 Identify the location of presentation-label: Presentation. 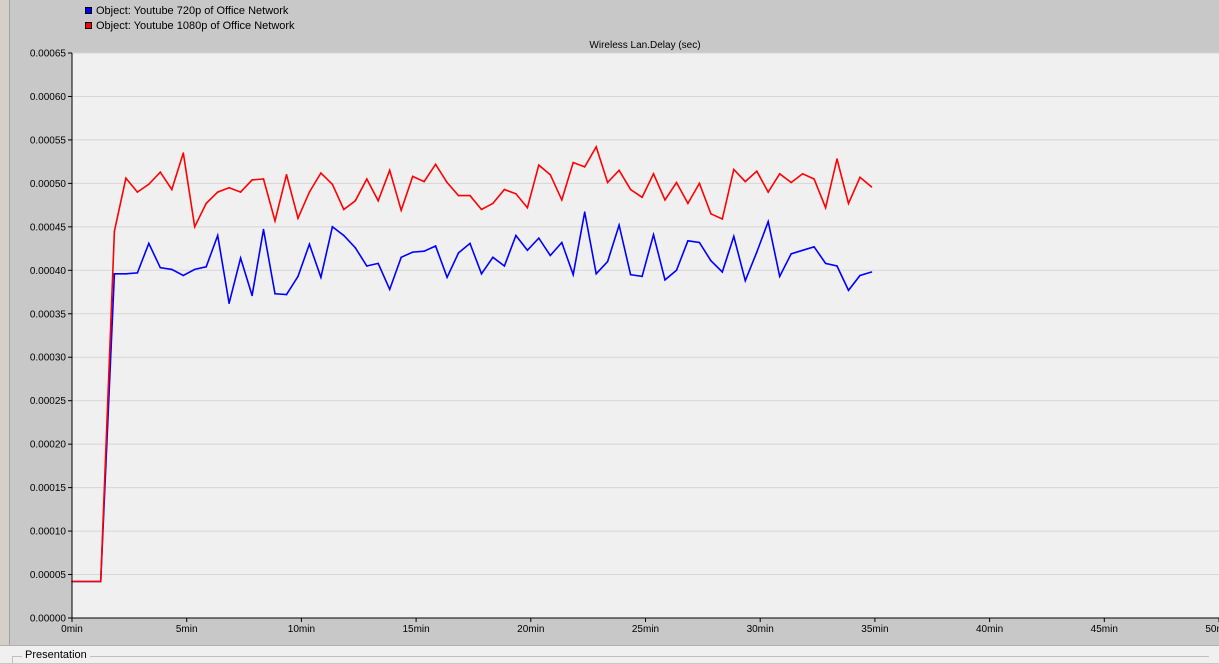
(56, 655).